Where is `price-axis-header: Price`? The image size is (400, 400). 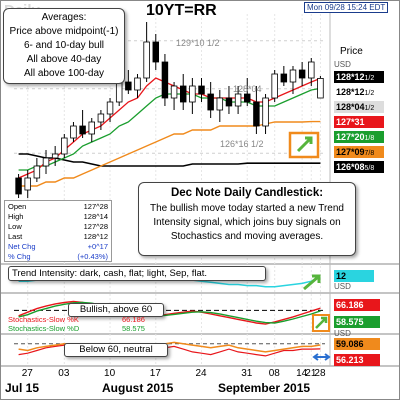 price-axis-header: Price is located at coordinates (351, 51).